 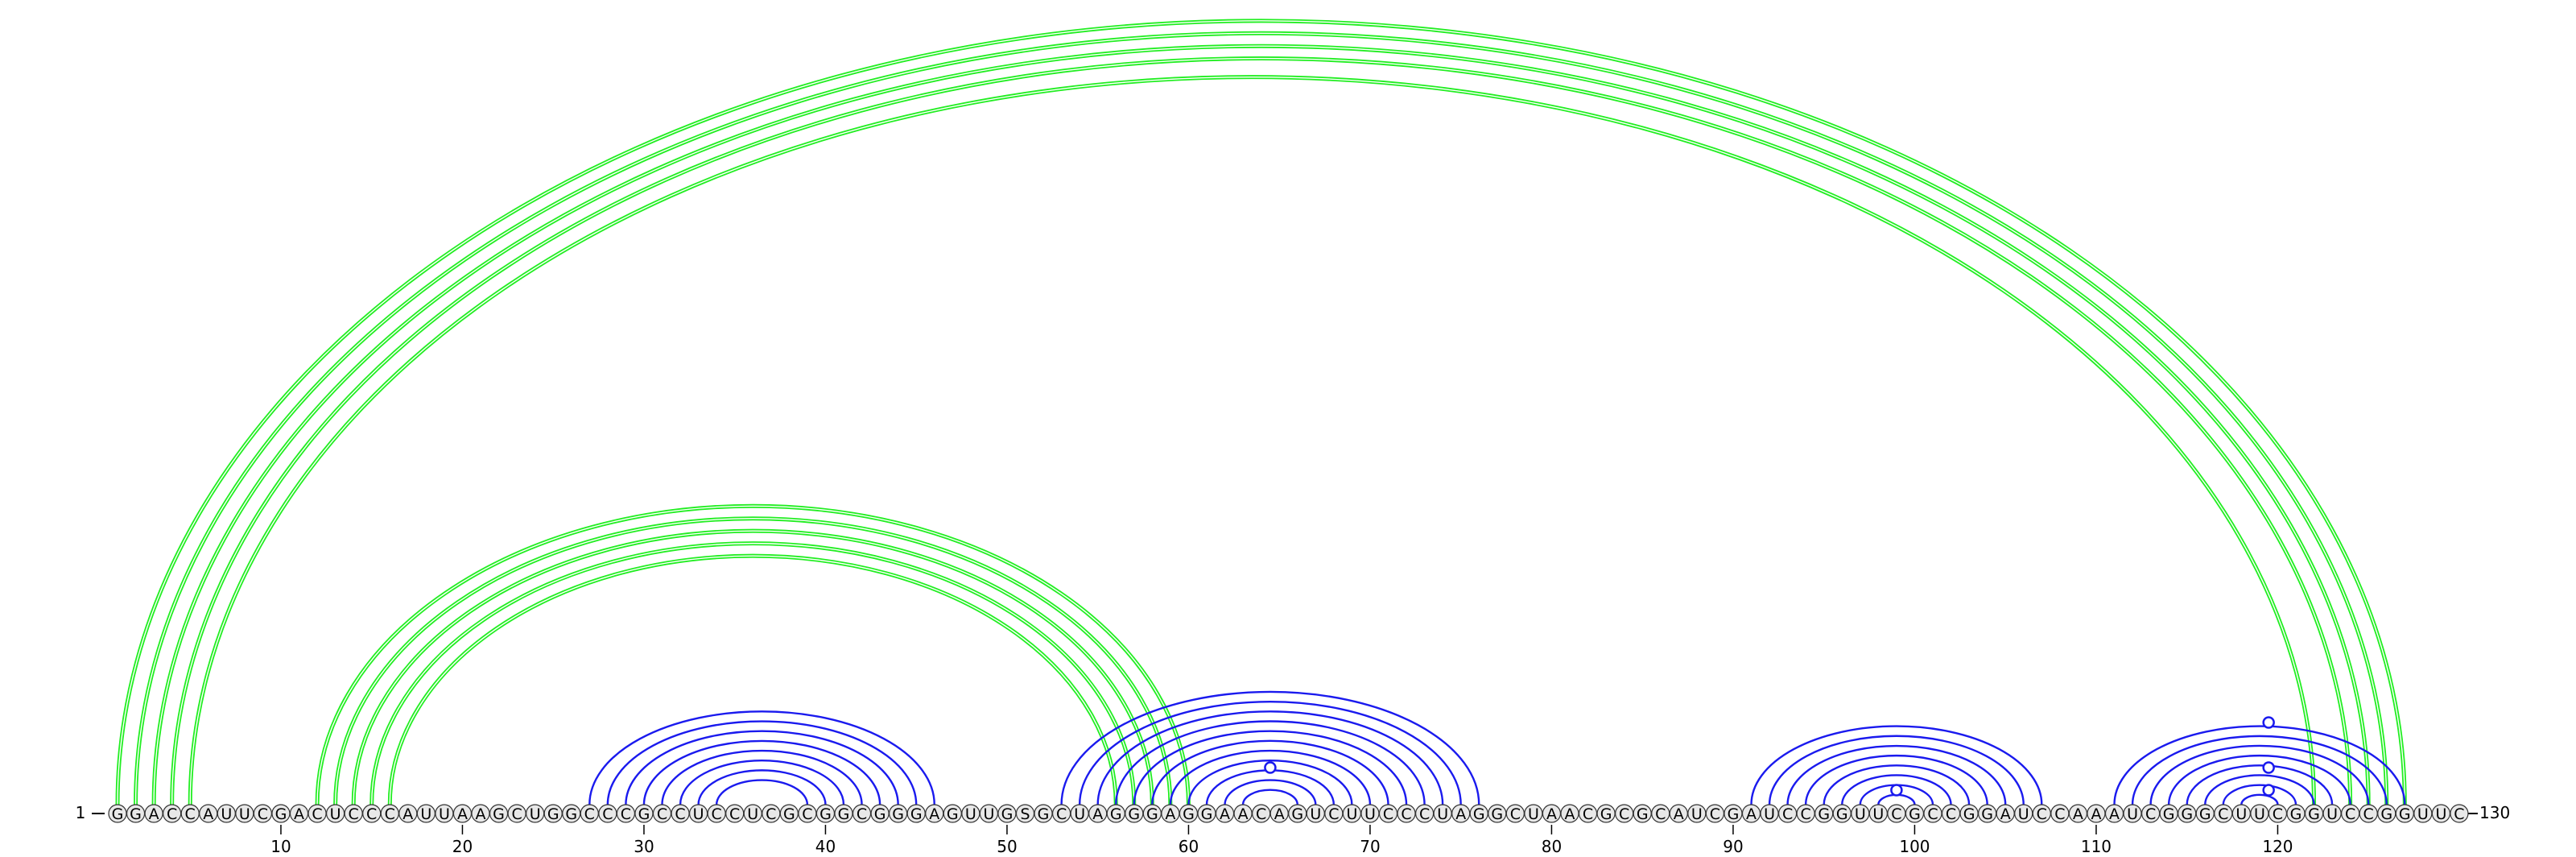 I want to click on marker-layer, so click(x=1770, y=756).